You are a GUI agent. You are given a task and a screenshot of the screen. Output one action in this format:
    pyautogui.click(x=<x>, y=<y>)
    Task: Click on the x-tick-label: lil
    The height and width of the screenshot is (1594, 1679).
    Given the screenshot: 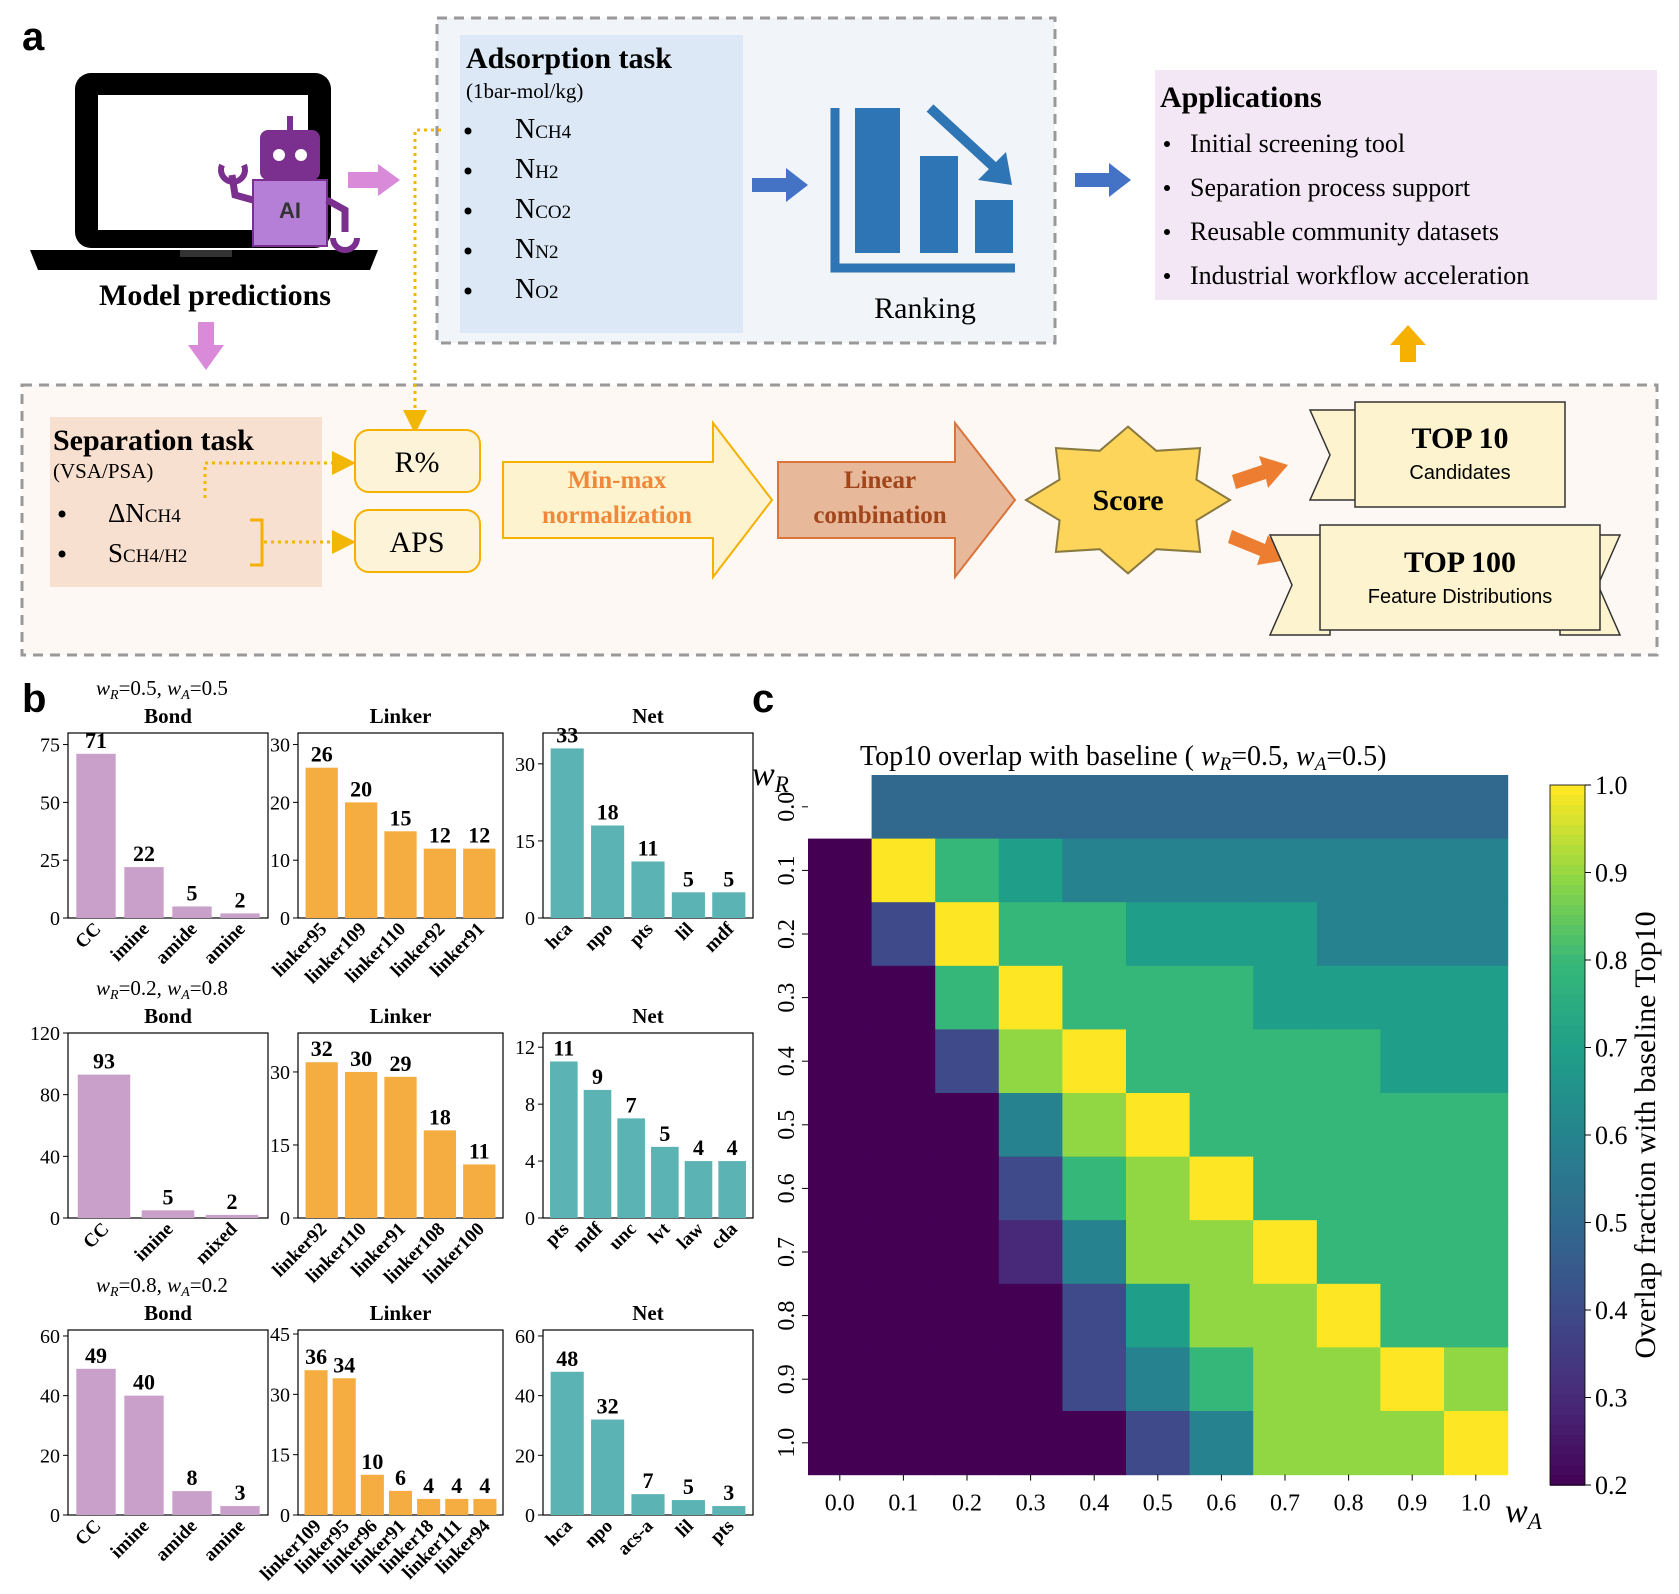 What is the action you would take?
    pyautogui.click(x=685, y=1529)
    